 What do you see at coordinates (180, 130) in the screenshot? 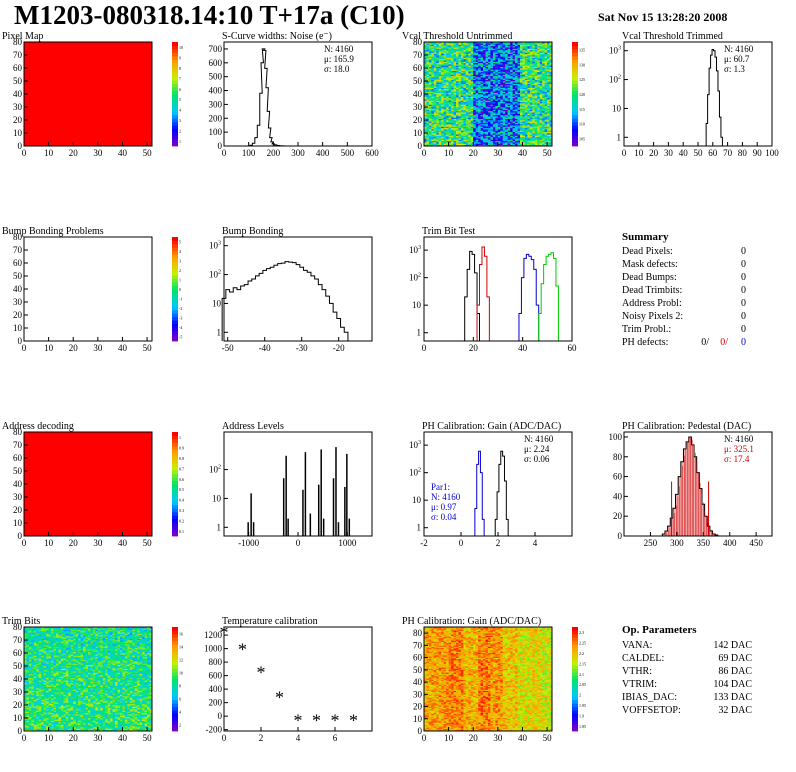
I see `palette-tick-label: 2` at bounding box center [180, 130].